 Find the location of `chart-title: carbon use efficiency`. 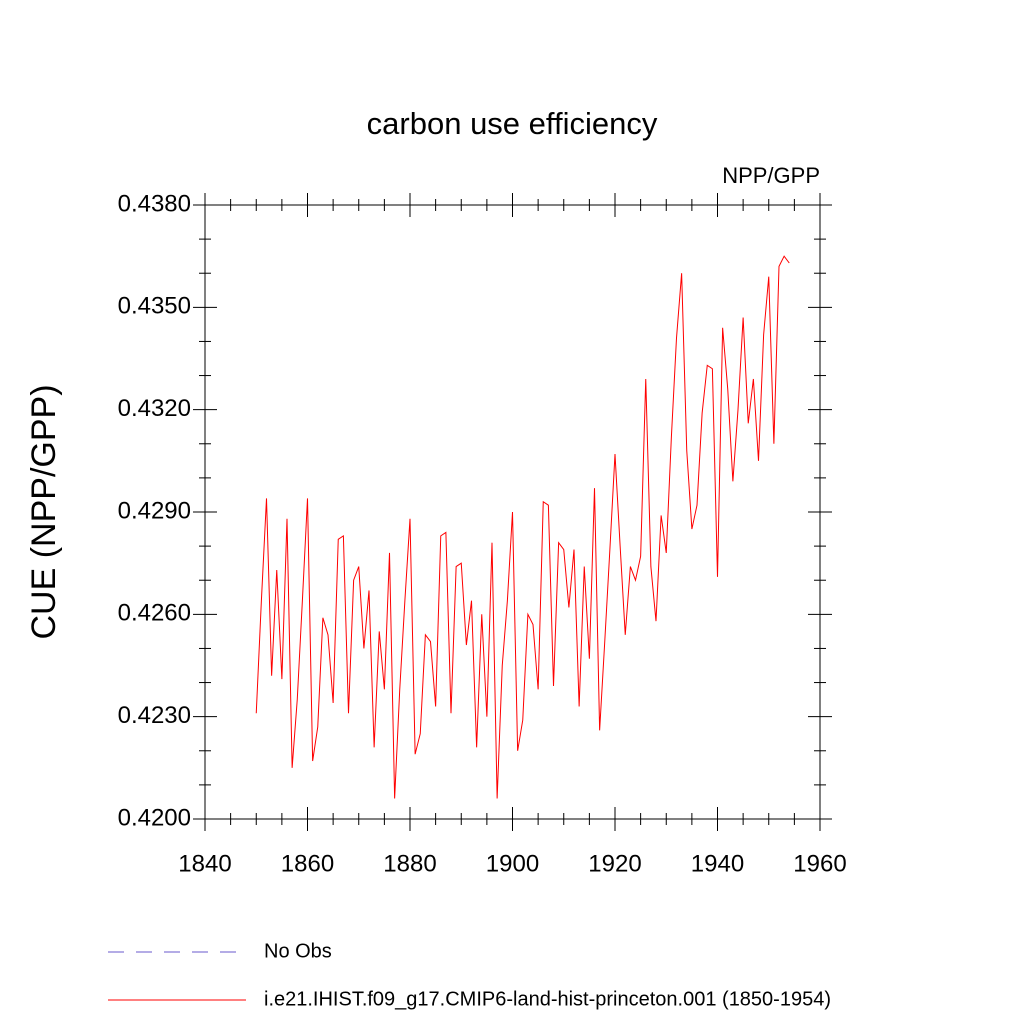

chart-title: carbon use efficiency is located at coordinates (512, 123).